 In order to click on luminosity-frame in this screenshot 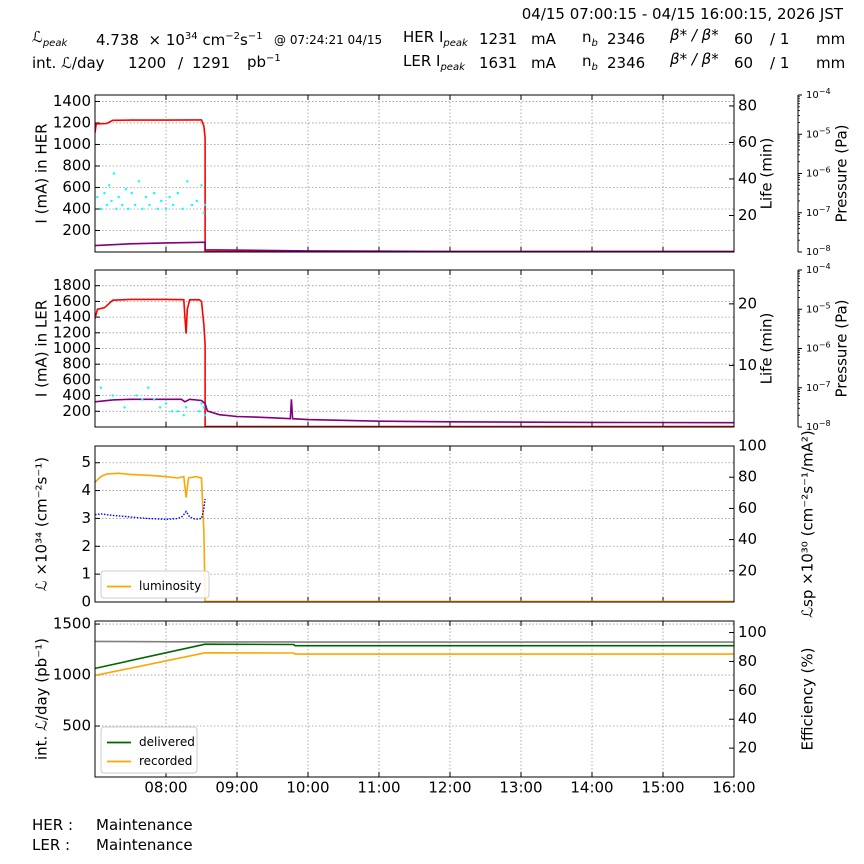, I will do `click(414, 524)`.